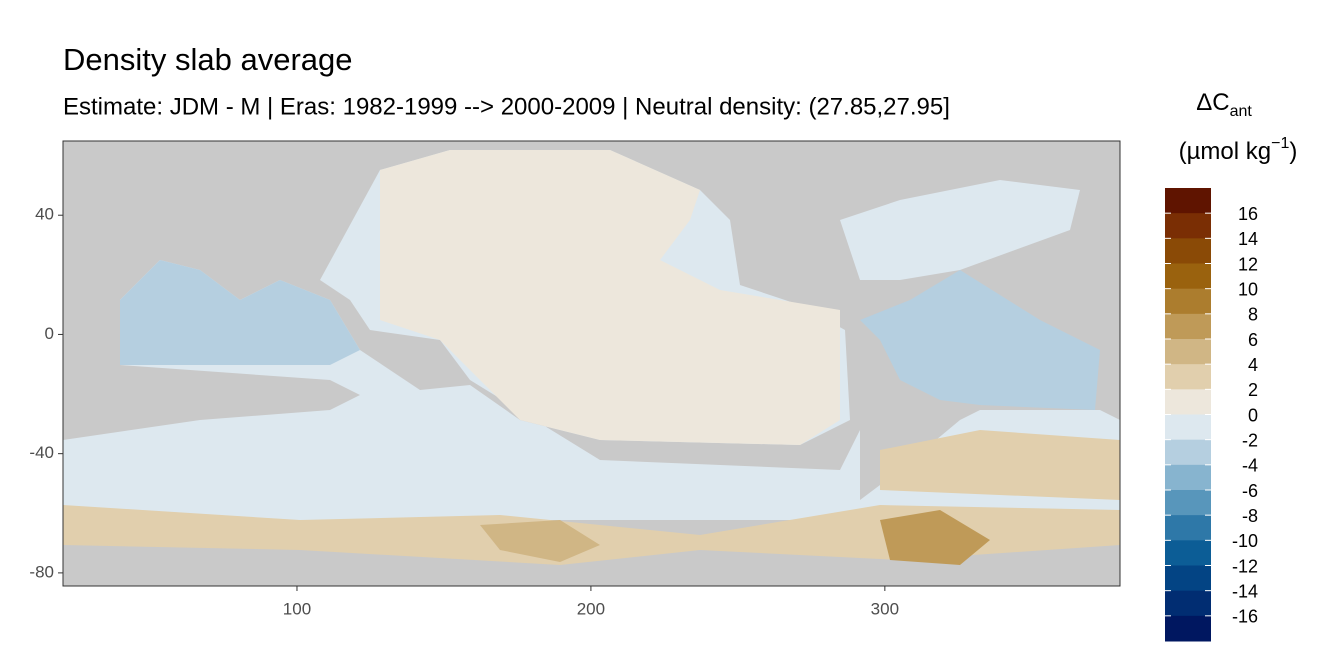 The image size is (1344, 672). I want to click on legend-label: 6, so click(1253, 340).